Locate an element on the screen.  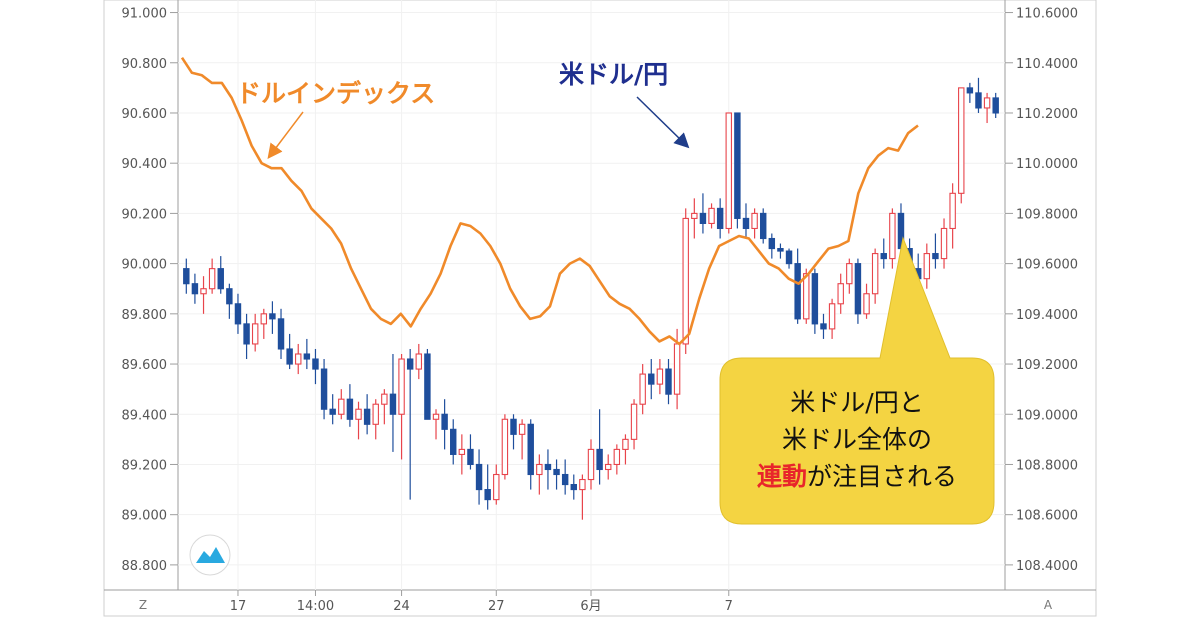
right-tick-label: 109.4000 is located at coordinates (1047, 315).